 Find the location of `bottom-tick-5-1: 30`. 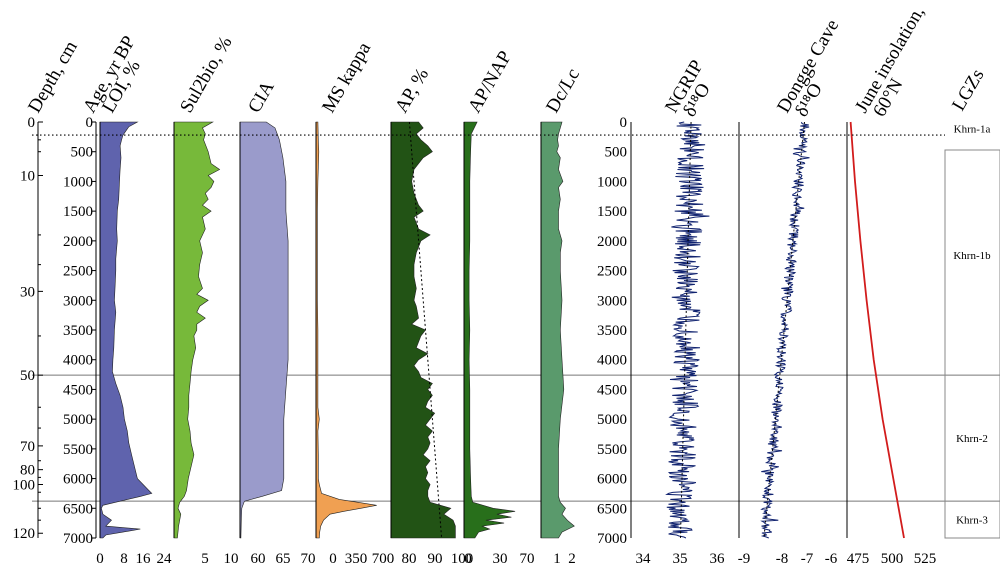

bottom-tick-5-1: 30 is located at coordinates (500, 559).